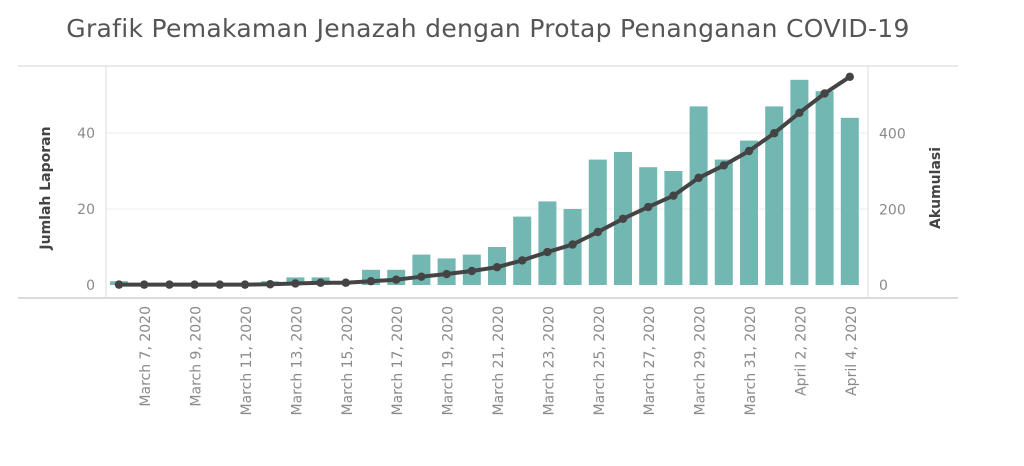 Image resolution: width=1024 pixels, height=466 pixels. What do you see at coordinates (701, 360) in the screenshot?
I see `x-tick-label: March 29, 2020` at bounding box center [701, 360].